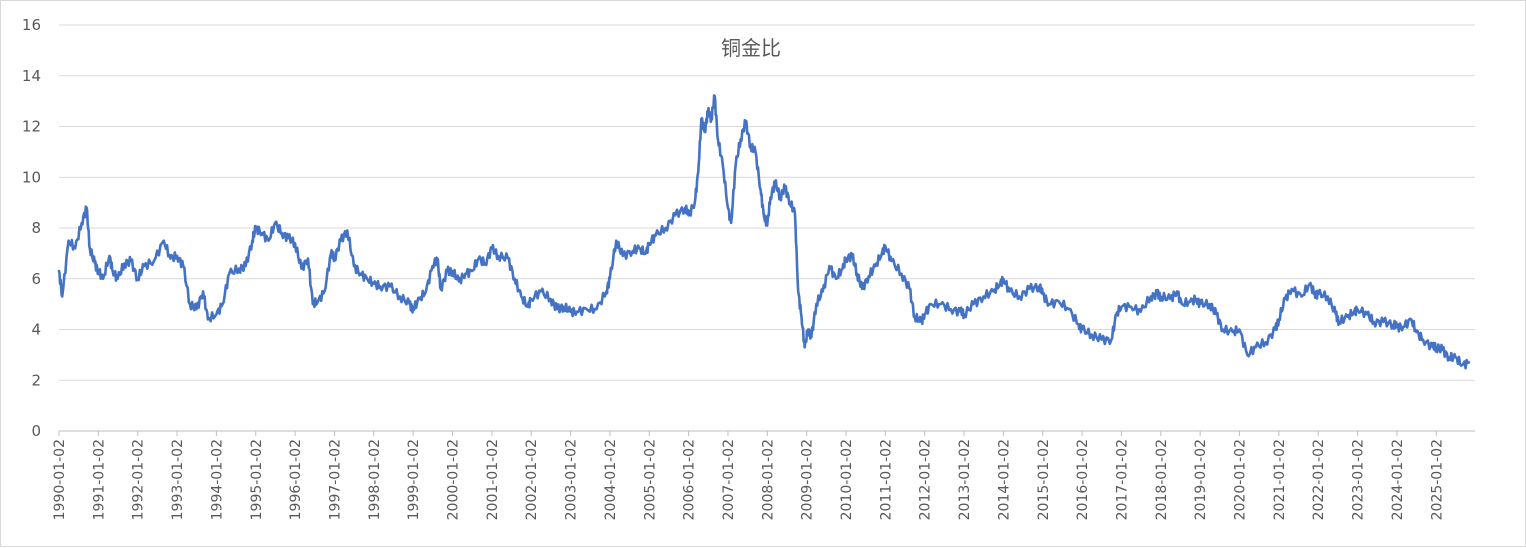  I want to click on x-tick-label: 1993-01-02, so click(178, 479).